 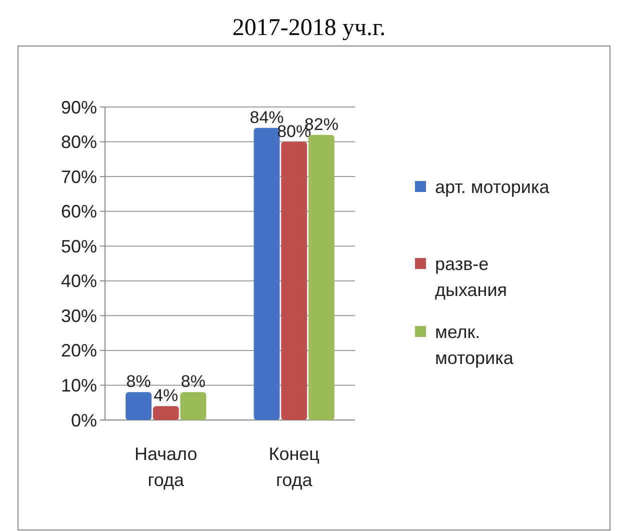 What do you see at coordinates (471, 277) in the screenshot?
I see `legend-label: разв-е дыхания` at bounding box center [471, 277].